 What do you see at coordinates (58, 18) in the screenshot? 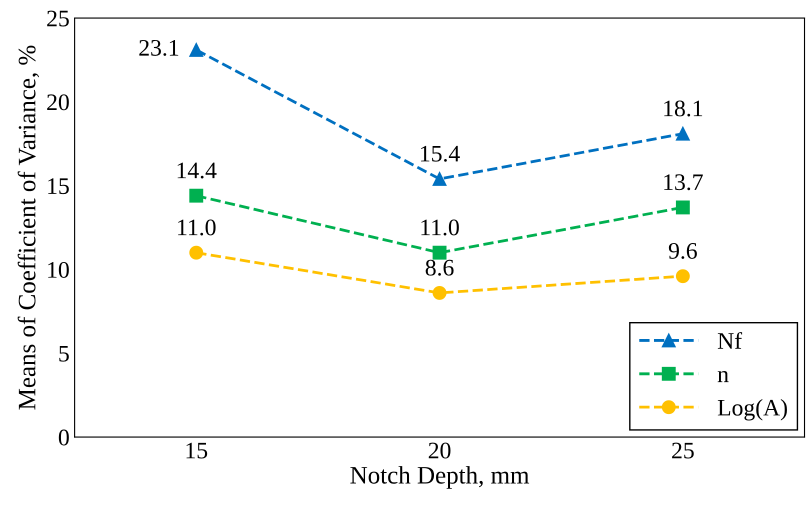
I see `y-tick-label: 25` at bounding box center [58, 18].